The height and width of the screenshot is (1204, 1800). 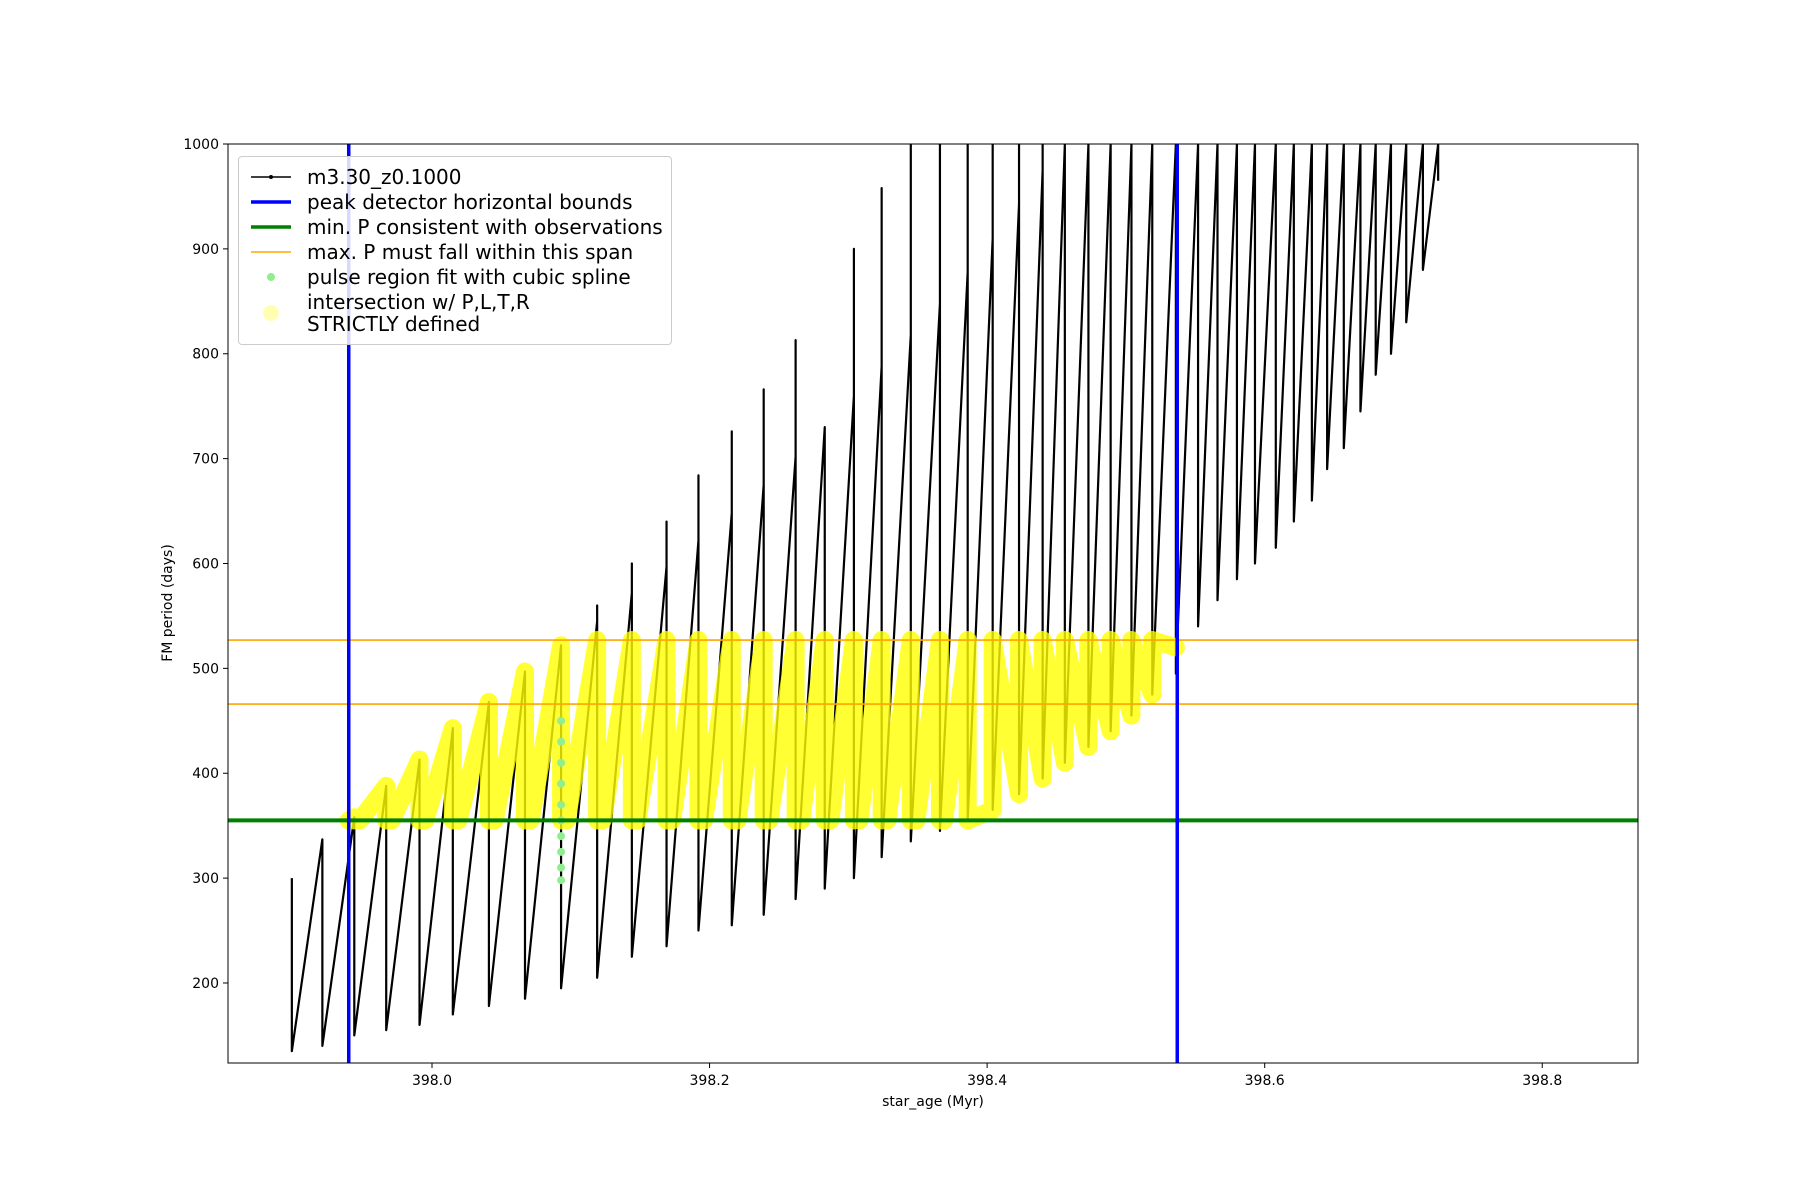 I want to click on legend-label: peak detector horizontal bounds, so click(x=470, y=202).